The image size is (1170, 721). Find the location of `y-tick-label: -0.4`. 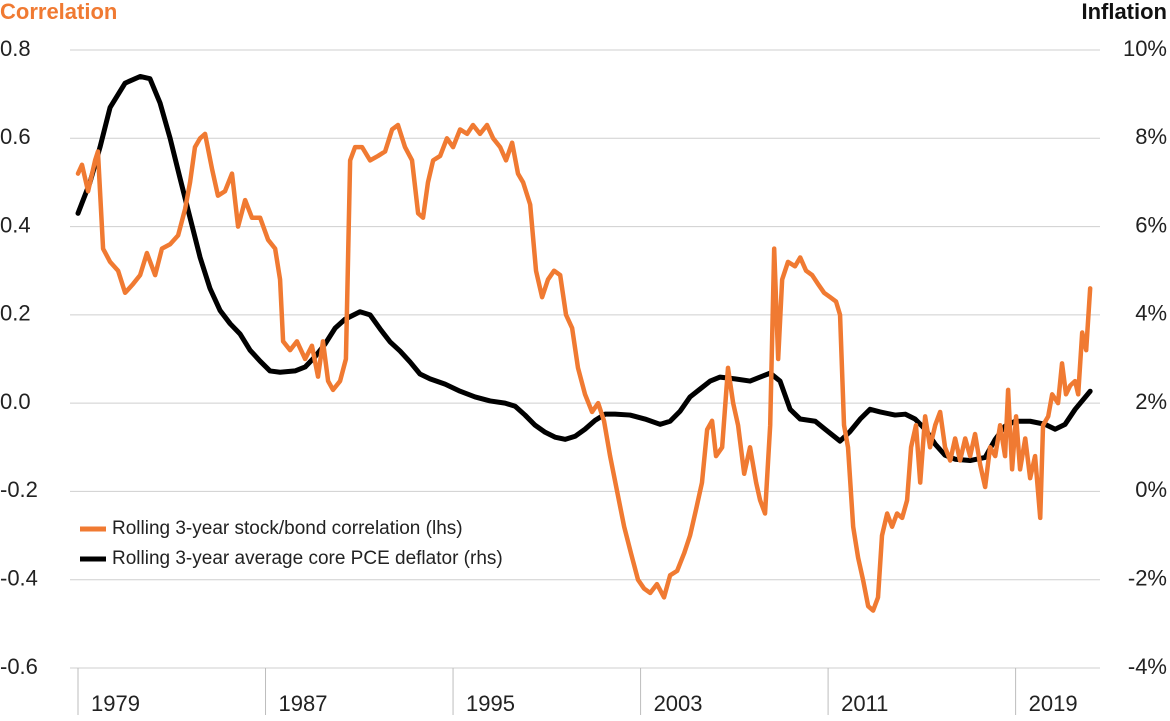

y-tick-label: -0.4 is located at coordinates (19, 578).